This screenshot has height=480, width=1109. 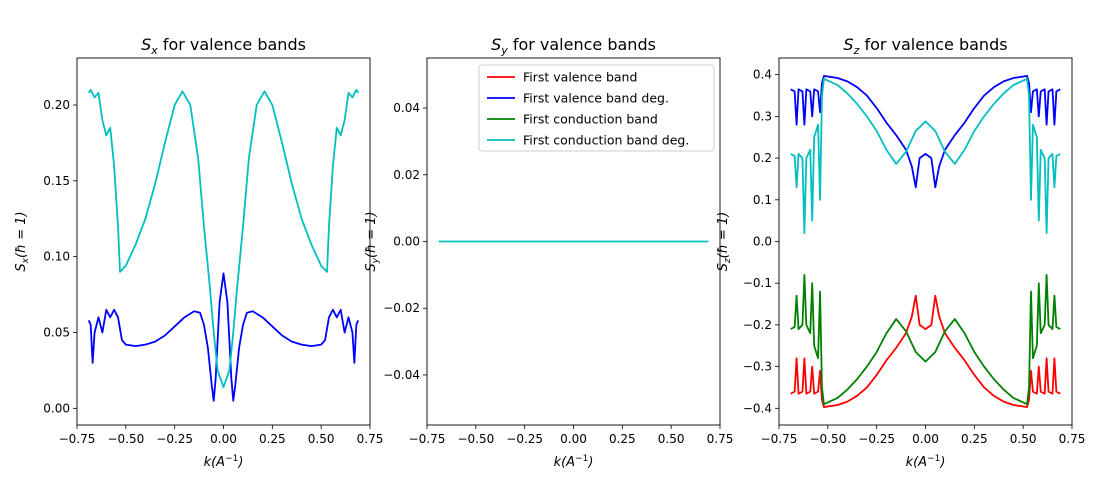 What do you see at coordinates (762, 75) in the screenshot?
I see `y-tick-label: 0.4` at bounding box center [762, 75].